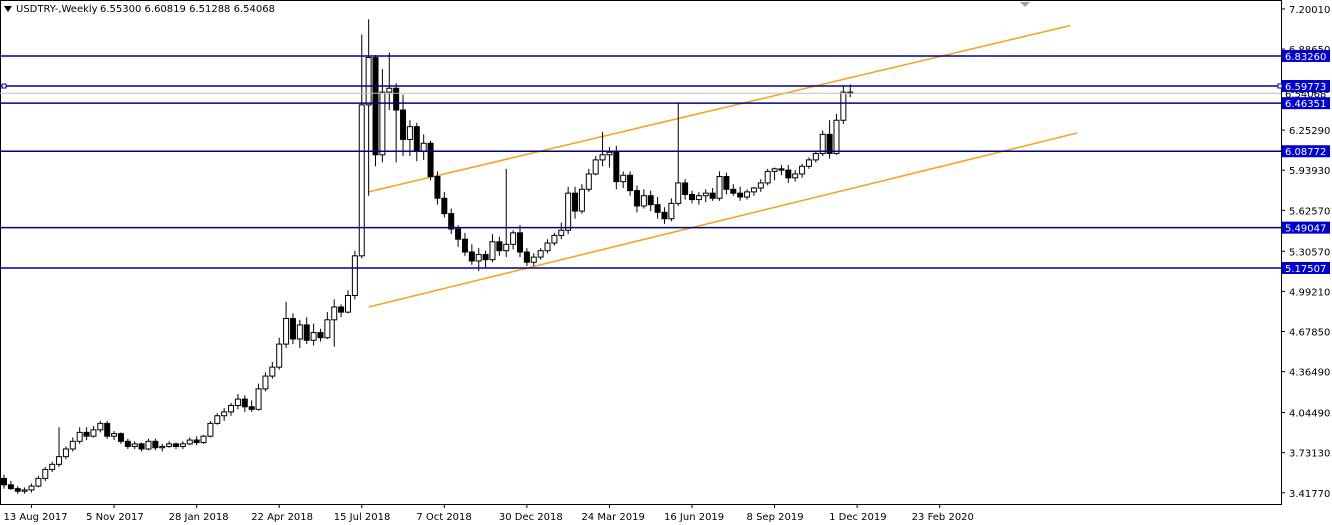 Image resolution: width=1332 pixels, height=525 pixels. I want to click on price-tick-label: 4.36490, so click(1309, 373).